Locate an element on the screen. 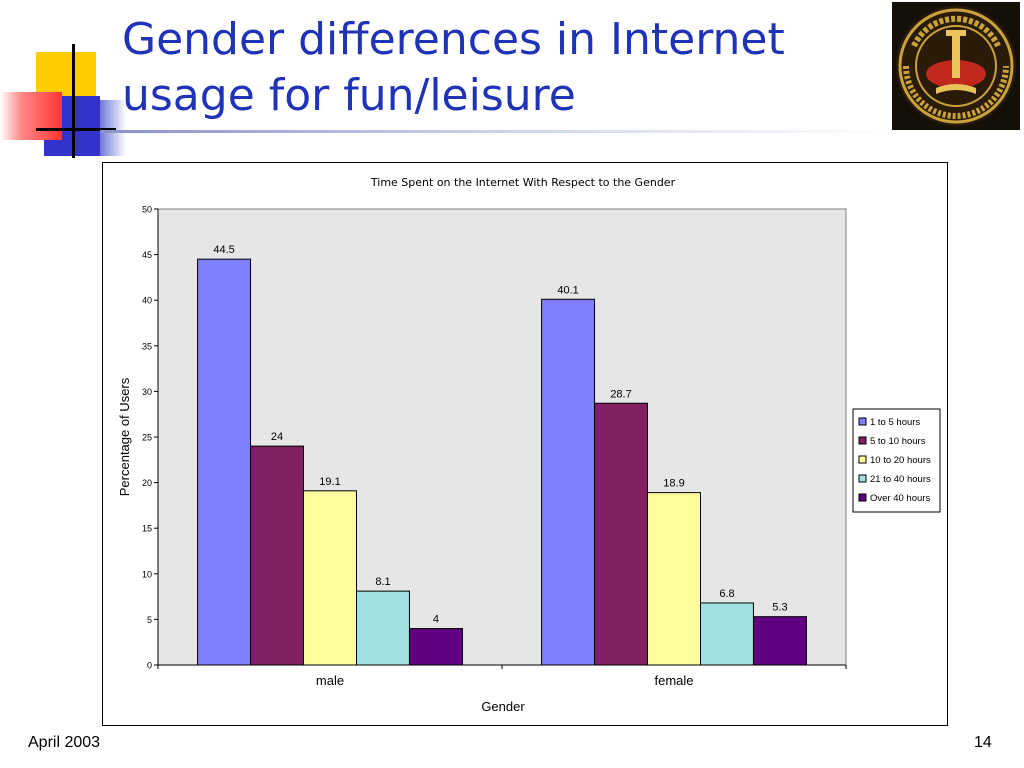 The height and width of the screenshot is (768, 1024). bar-value-label: 5.3 is located at coordinates (779, 608).